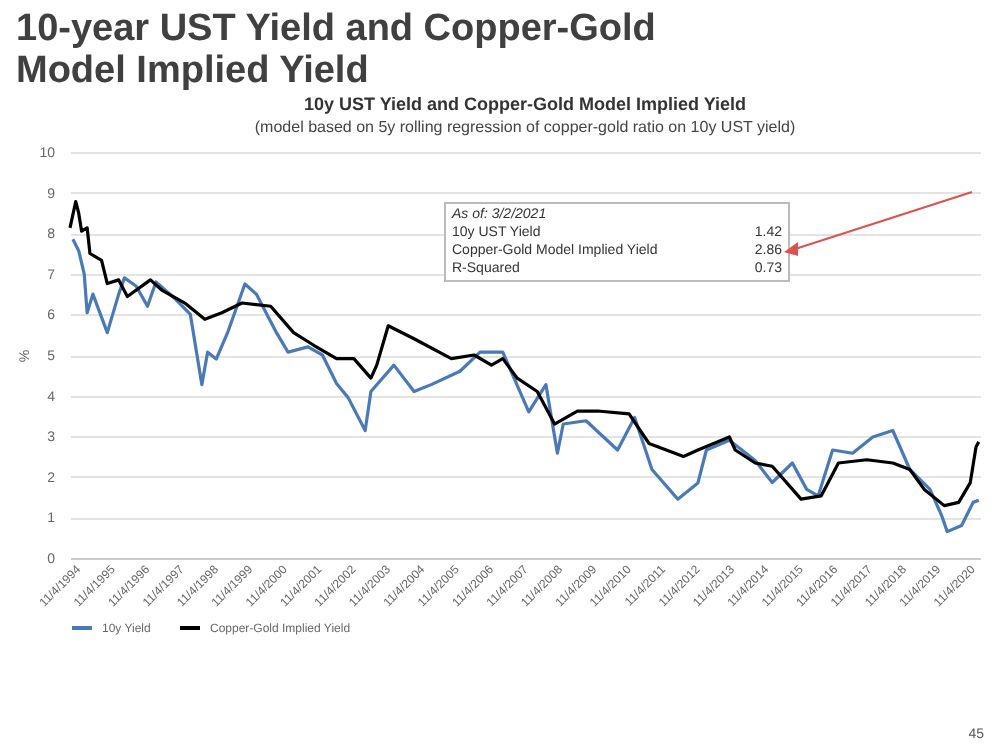 The height and width of the screenshot is (750, 1000). What do you see at coordinates (525, 127) in the screenshot?
I see `text: (model based on 5y rolling regression of copper-gold ratio on 10y UST yield)` at bounding box center [525, 127].